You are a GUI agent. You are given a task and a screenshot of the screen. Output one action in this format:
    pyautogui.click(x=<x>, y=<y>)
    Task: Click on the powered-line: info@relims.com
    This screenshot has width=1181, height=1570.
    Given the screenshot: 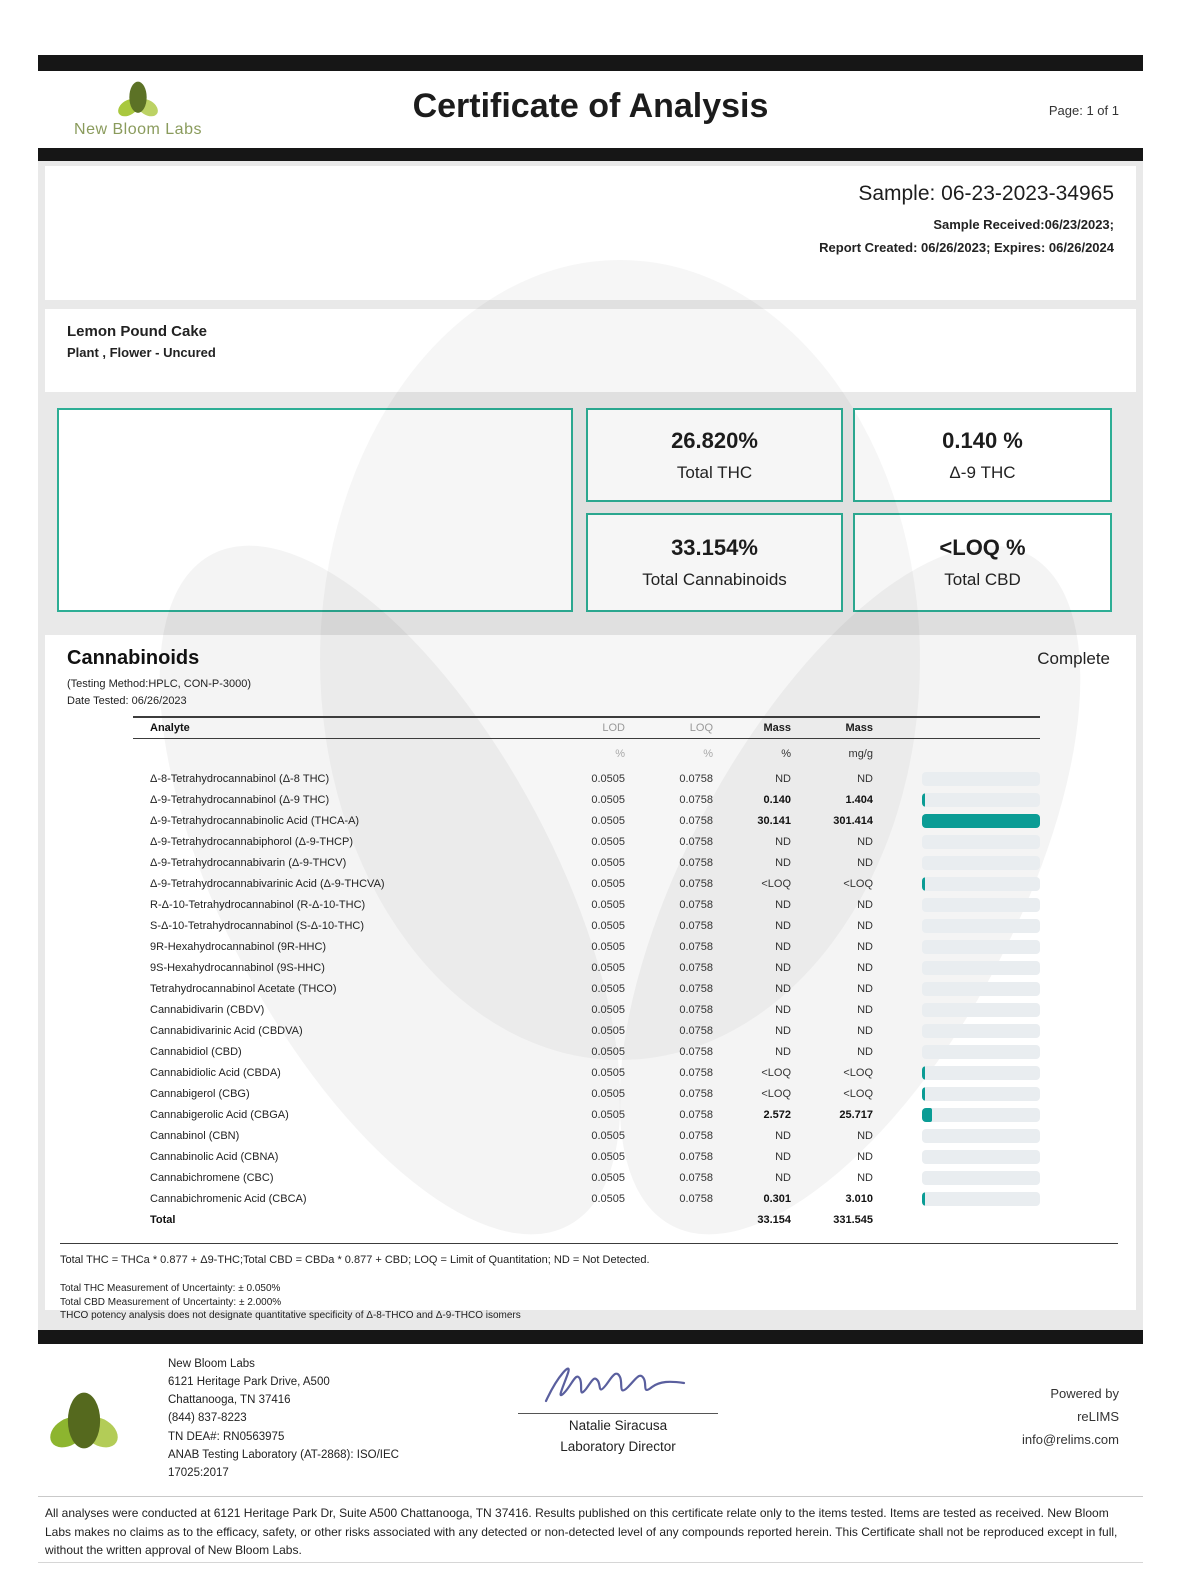 What is the action you would take?
    pyautogui.click(x=1070, y=1439)
    